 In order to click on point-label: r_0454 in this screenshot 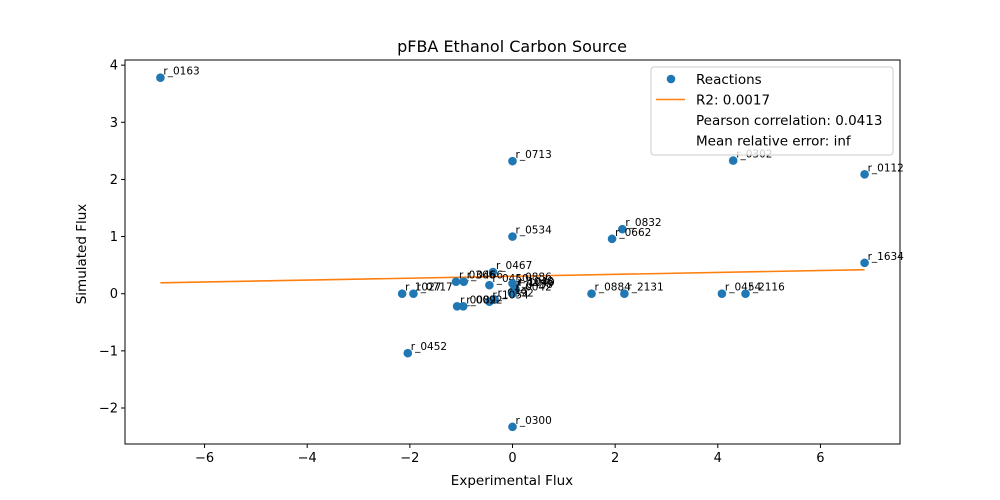, I will do `click(743, 288)`.